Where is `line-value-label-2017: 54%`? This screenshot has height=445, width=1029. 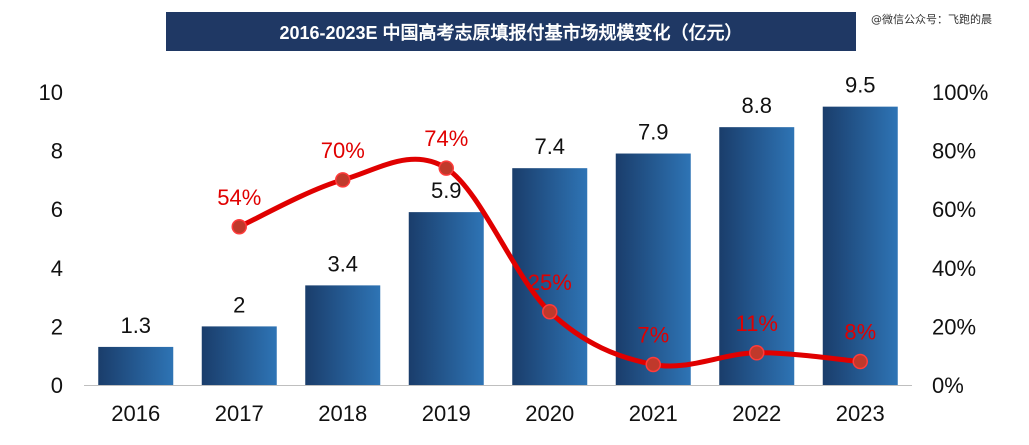 line-value-label-2017: 54% is located at coordinates (239, 197).